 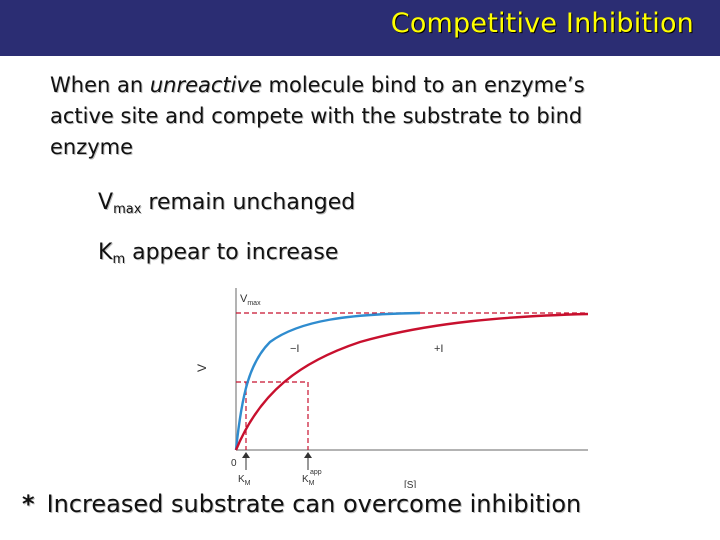 What do you see at coordinates (410, 484) in the screenshot?
I see `x-axis-label: [S]` at bounding box center [410, 484].